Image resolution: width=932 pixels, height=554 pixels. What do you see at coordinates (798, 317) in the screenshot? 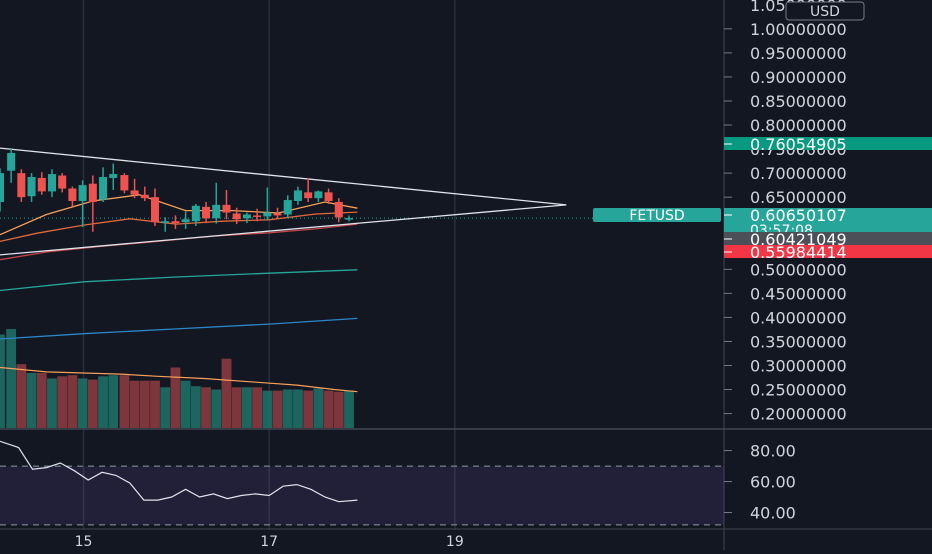
I see `price-tick-label: 0.40000000` at bounding box center [798, 317].